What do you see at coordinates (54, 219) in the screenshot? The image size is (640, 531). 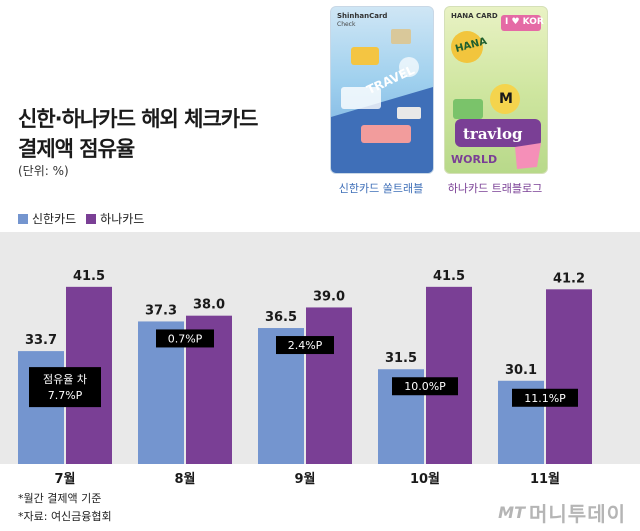 I see `legend-label-shinhan: 신한카드` at bounding box center [54, 219].